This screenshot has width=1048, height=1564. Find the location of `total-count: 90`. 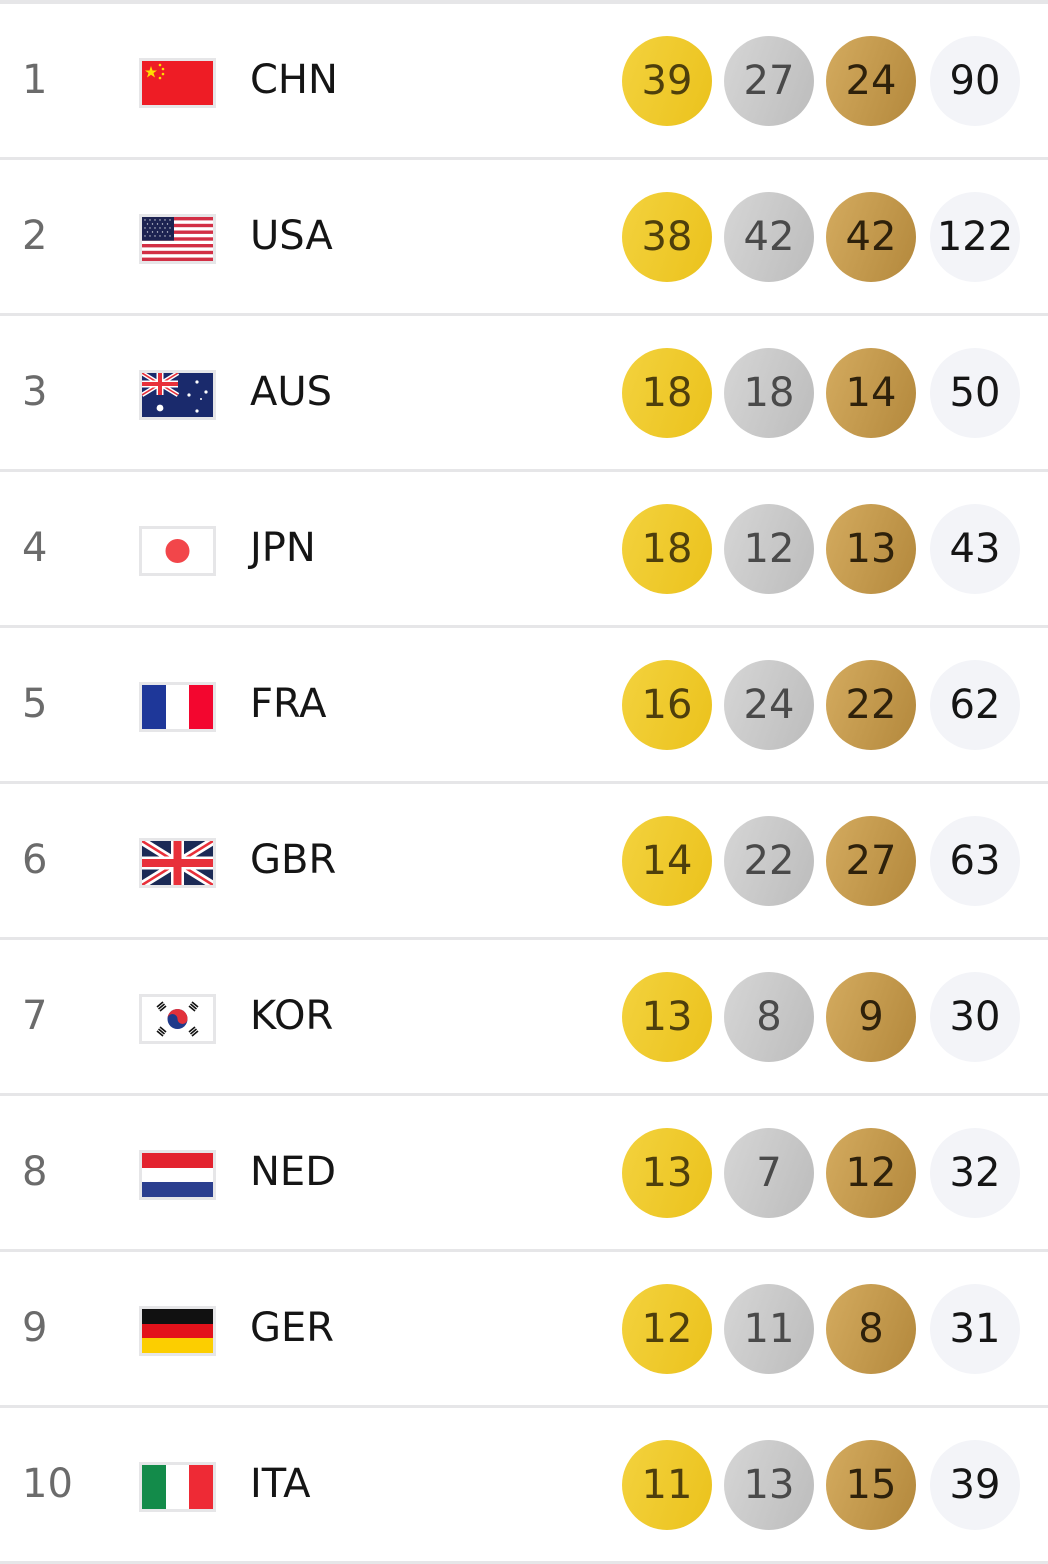

total-count: 90 is located at coordinates (975, 81).